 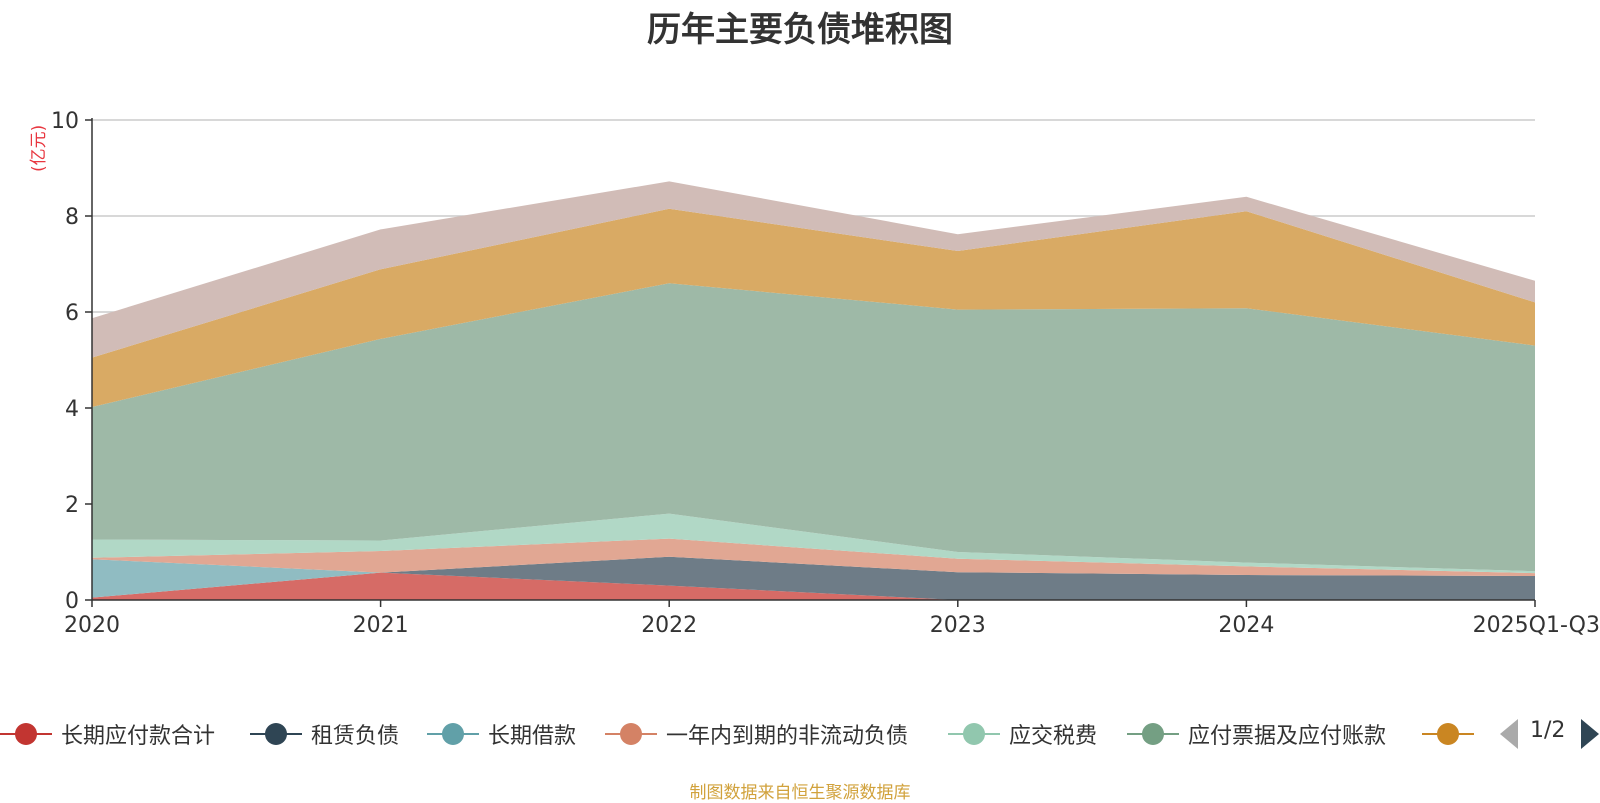 I want to click on y-tick-label: 2, so click(x=72, y=505).